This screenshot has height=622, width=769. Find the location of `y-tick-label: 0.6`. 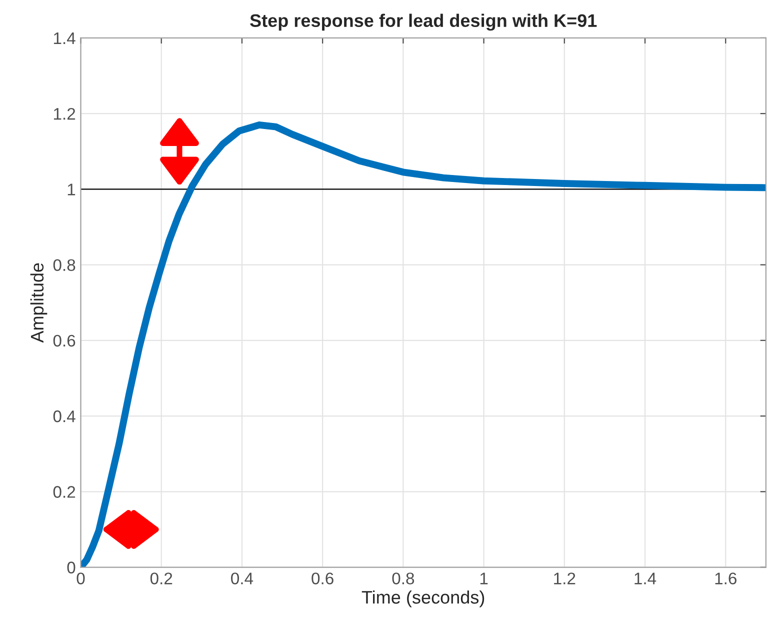

y-tick-label: 0.6 is located at coordinates (64, 340).